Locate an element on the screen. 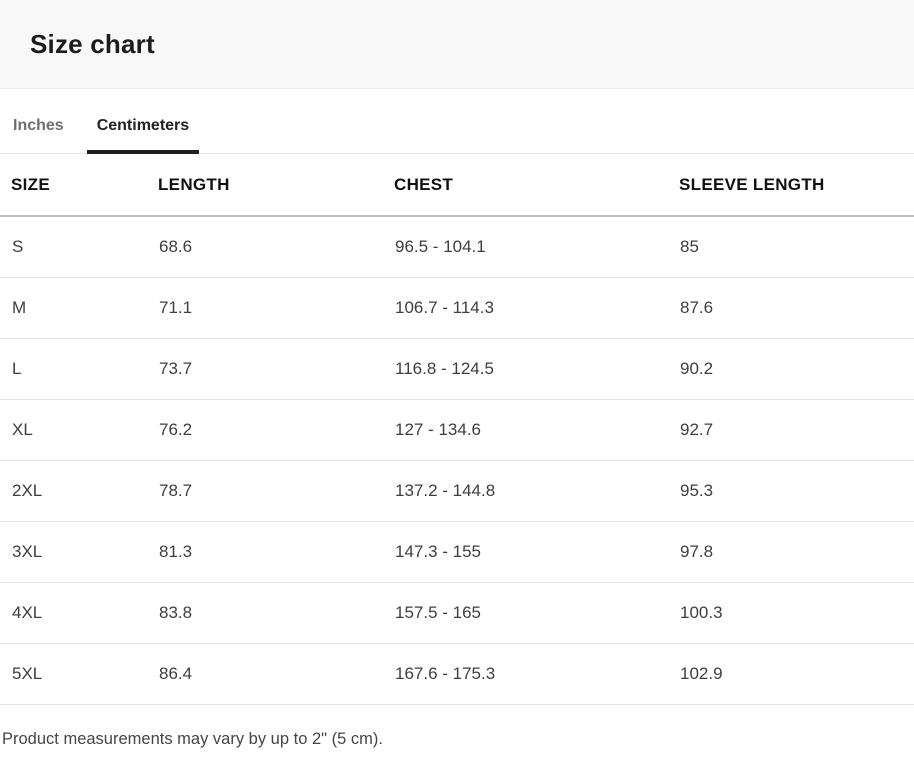  table-row: S 68.6 96.5 - 104.1 85 is located at coordinates (457, 247).